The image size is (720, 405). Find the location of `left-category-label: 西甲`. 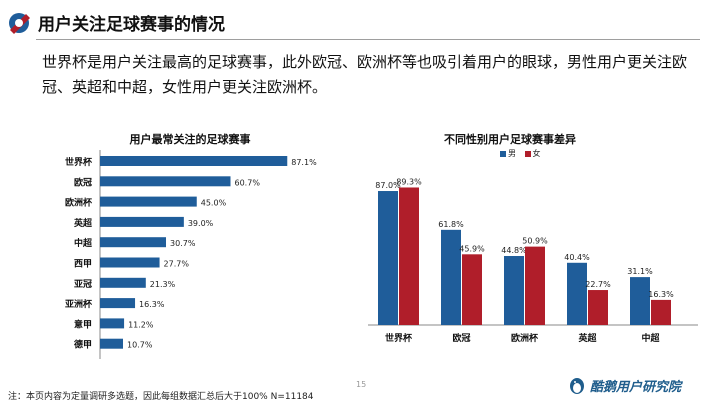

left-category-label: 西甲 is located at coordinates (83, 264).